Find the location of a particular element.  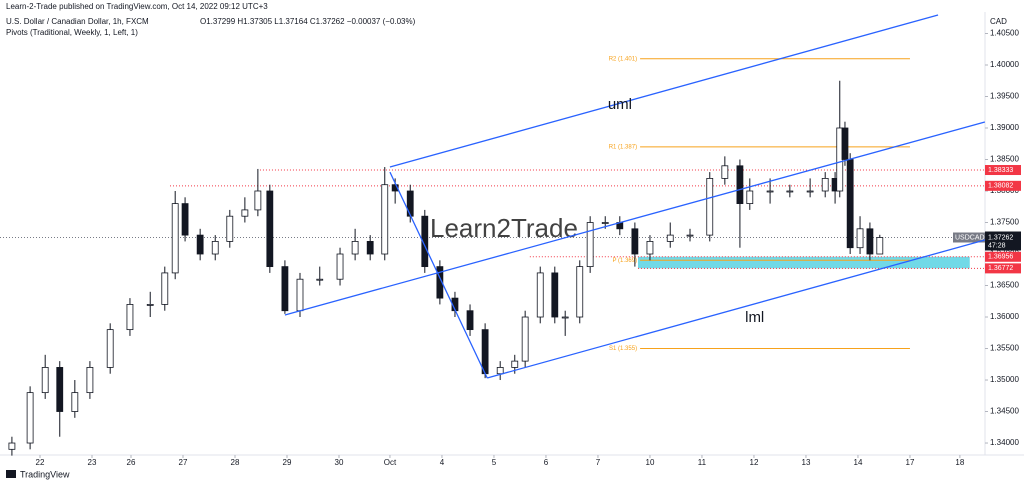

y-tick-label: 1.39500 is located at coordinates (1004, 96).